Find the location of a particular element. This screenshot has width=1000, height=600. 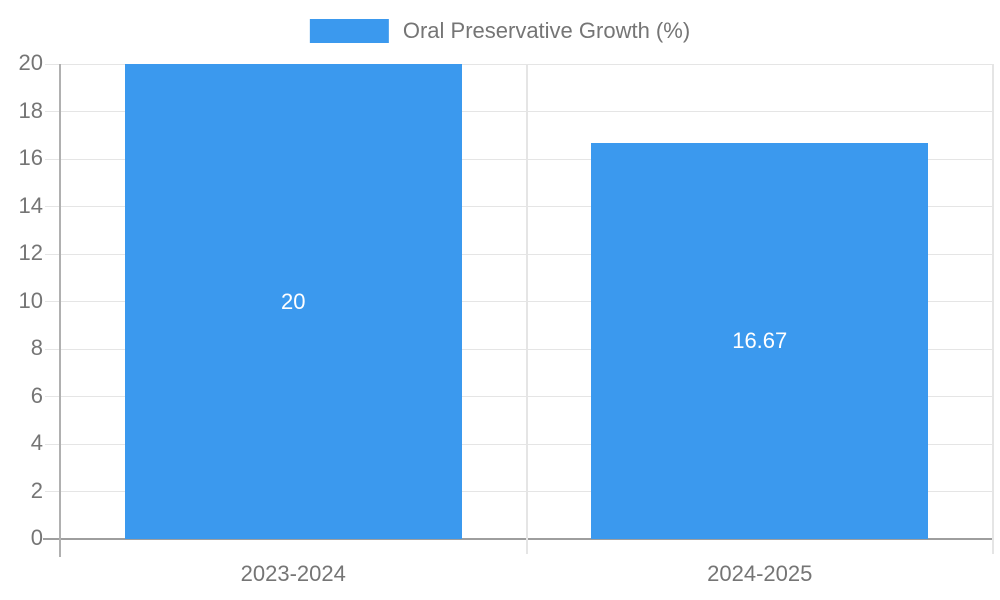

y-tick-label: 12 is located at coordinates (30, 252).